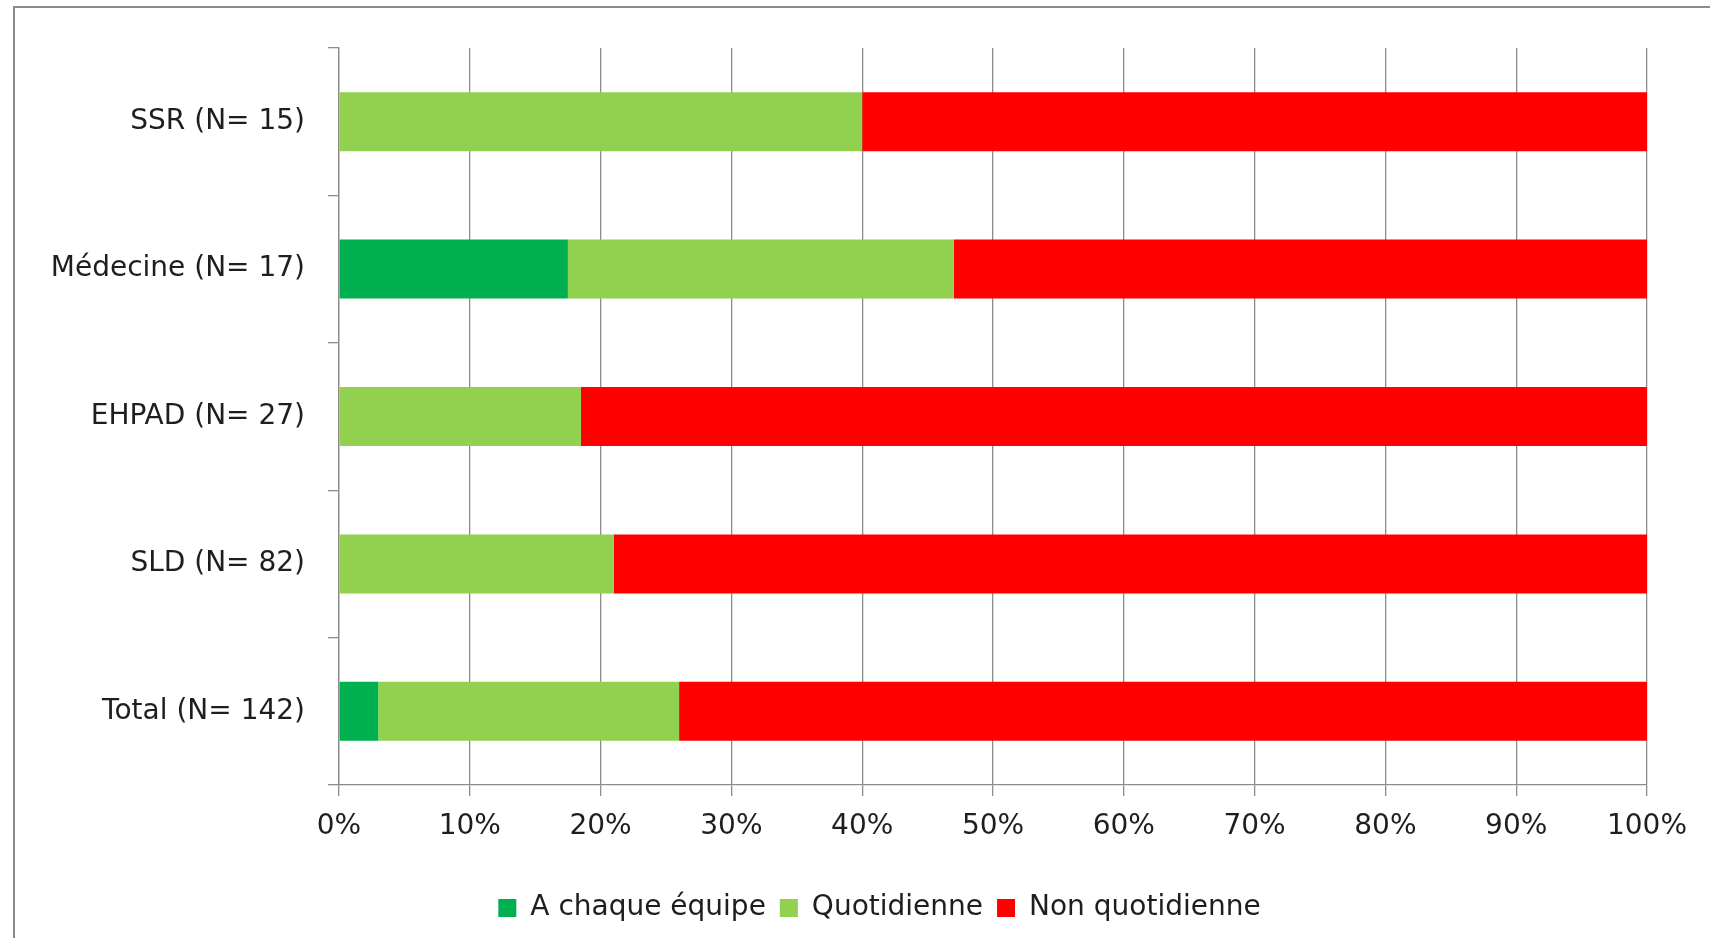 The height and width of the screenshot is (952, 1718). I want to click on x-tick-label: 0%, so click(339, 825).